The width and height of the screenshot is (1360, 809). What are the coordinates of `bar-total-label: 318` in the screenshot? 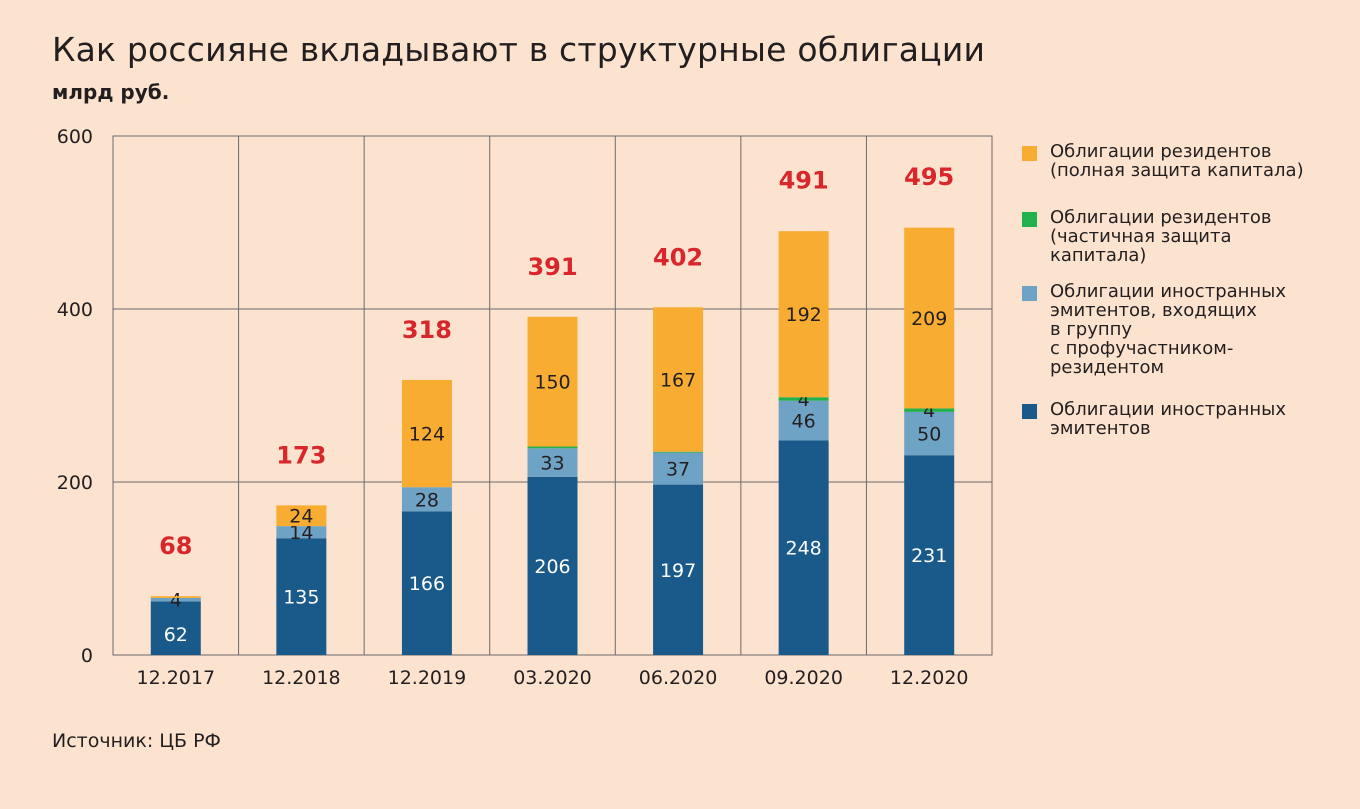 It's located at (427, 330).